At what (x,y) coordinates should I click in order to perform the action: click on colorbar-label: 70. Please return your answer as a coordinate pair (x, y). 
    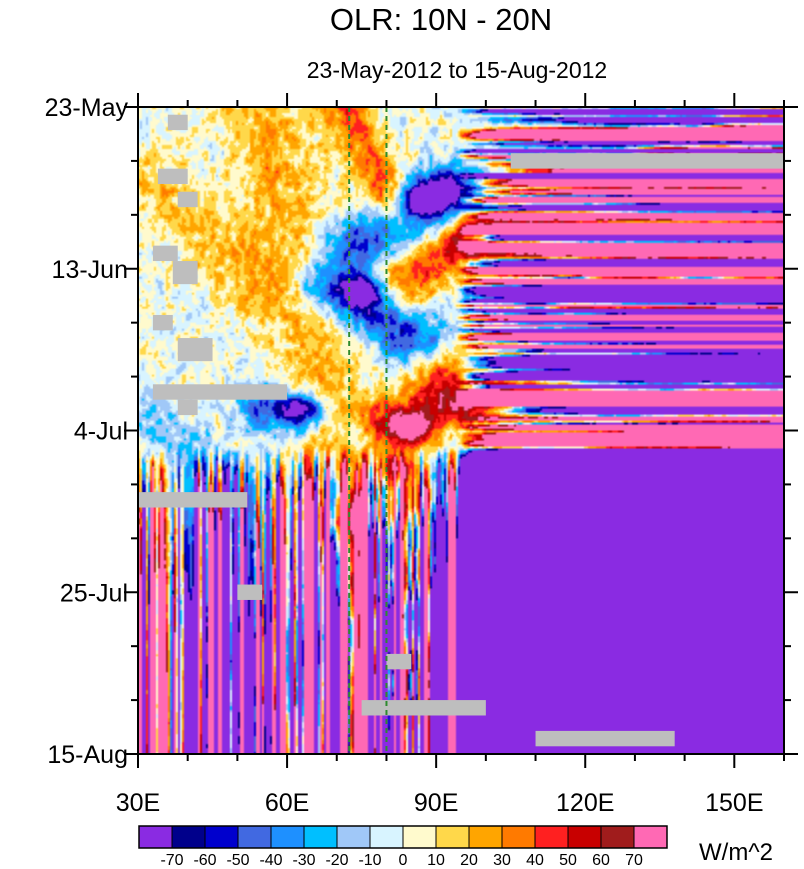
    Looking at the image, I should click on (634, 860).